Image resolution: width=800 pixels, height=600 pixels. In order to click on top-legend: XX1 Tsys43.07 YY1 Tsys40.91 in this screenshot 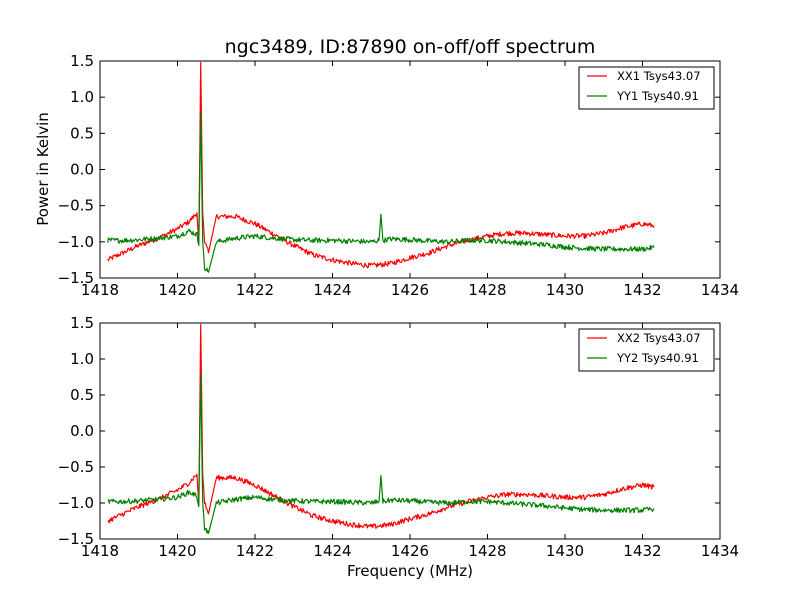, I will do `click(646, 88)`.